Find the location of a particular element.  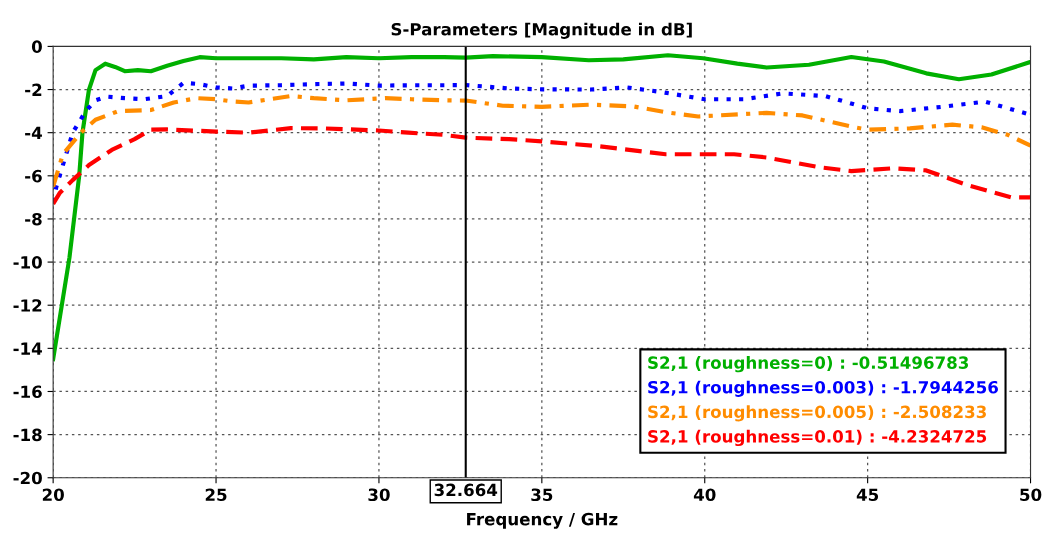

x-axis-title: Frequency / GHz is located at coordinates (542, 520).